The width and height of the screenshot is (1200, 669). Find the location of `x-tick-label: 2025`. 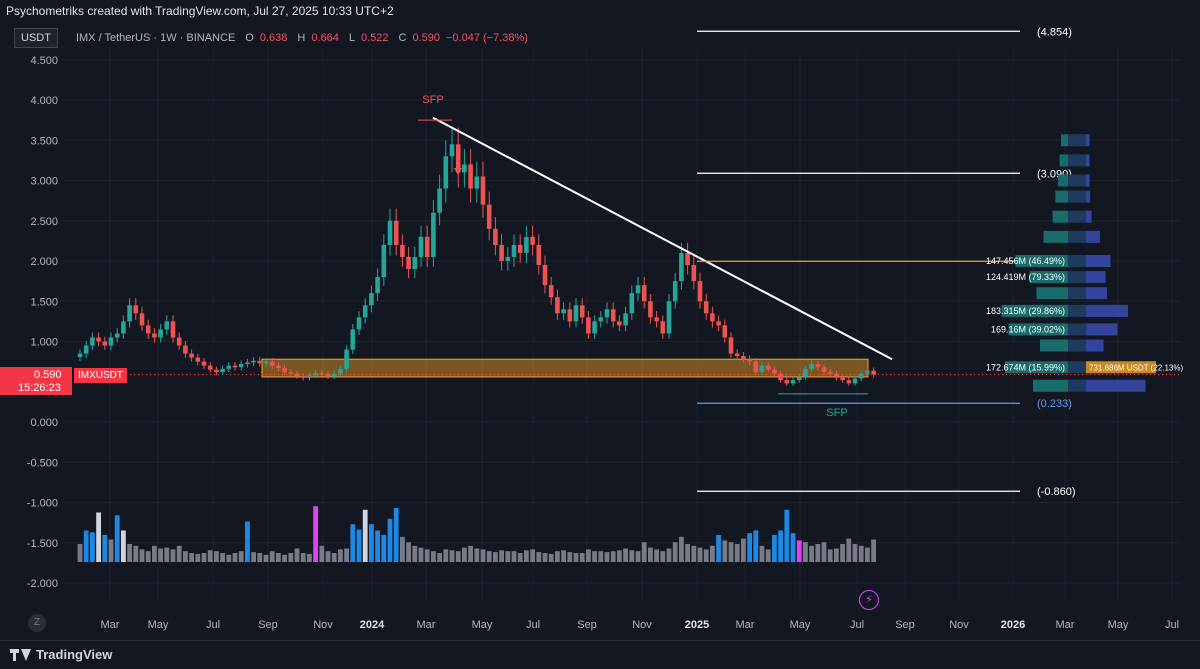

x-tick-label: 2025 is located at coordinates (697, 625).